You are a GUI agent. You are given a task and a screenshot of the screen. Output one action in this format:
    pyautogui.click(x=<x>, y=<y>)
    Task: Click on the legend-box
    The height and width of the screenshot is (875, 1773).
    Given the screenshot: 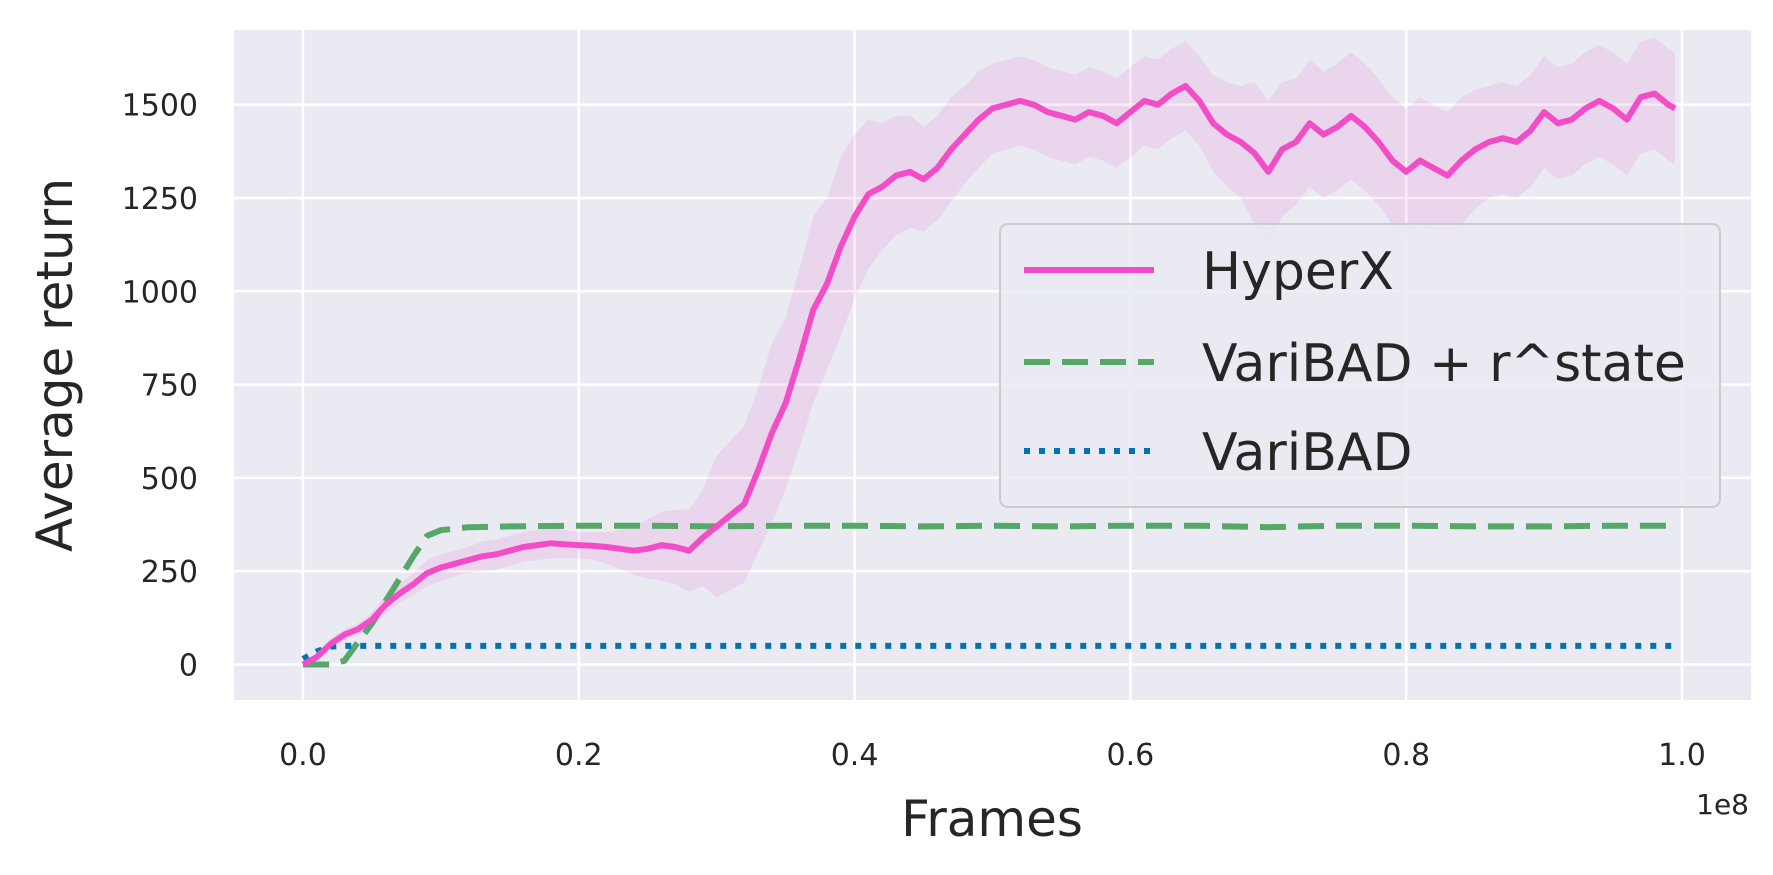 What is the action you would take?
    pyautogui.click(x=1360, y=365)
    